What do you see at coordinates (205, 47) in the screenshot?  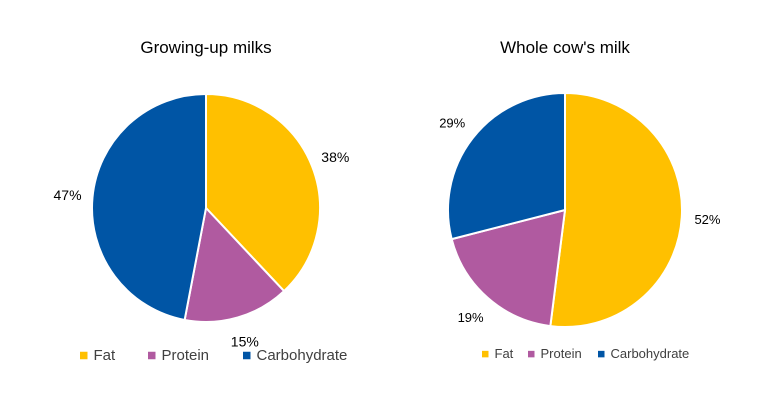 I see `chart-title: Growing-up milks` at bounding box center [205, 47].